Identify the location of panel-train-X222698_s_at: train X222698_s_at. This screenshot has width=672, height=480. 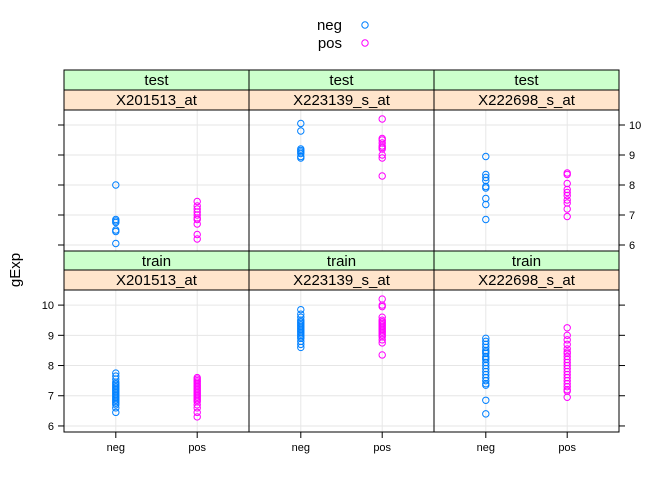
(526, 341).